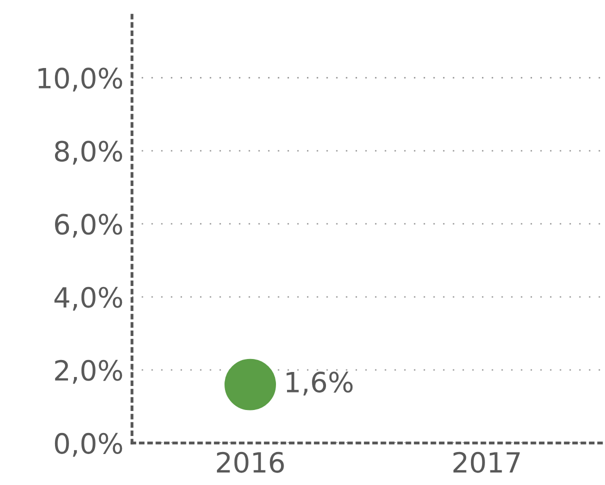 The width and height of the screenshot is (605, 485). I want to click on x-tick-label: 2016, so click(250, 462).